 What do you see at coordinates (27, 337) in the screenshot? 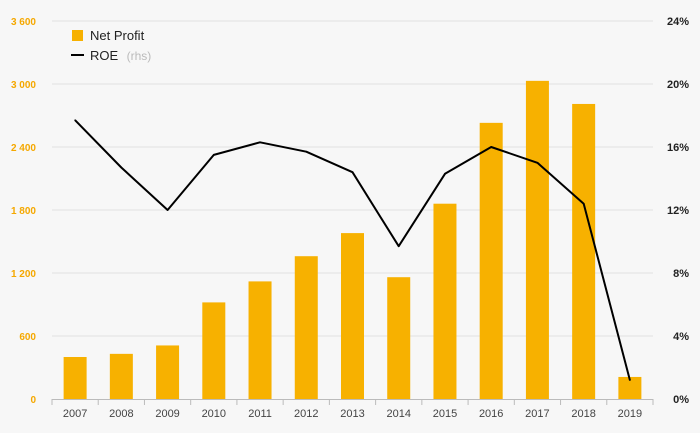
I see `y-left-tick-label: 600` at bounding box center [27, 337].